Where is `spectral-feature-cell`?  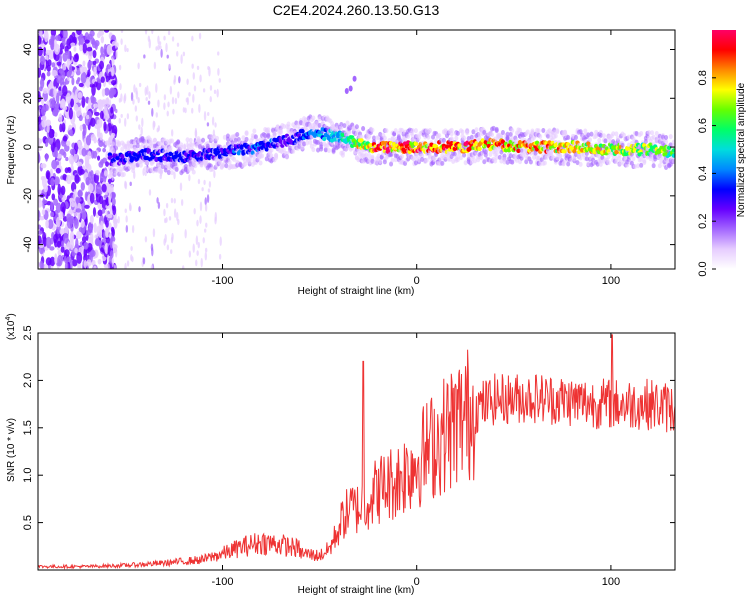 spectral-feature-cell is located at coordinates (354, 78).